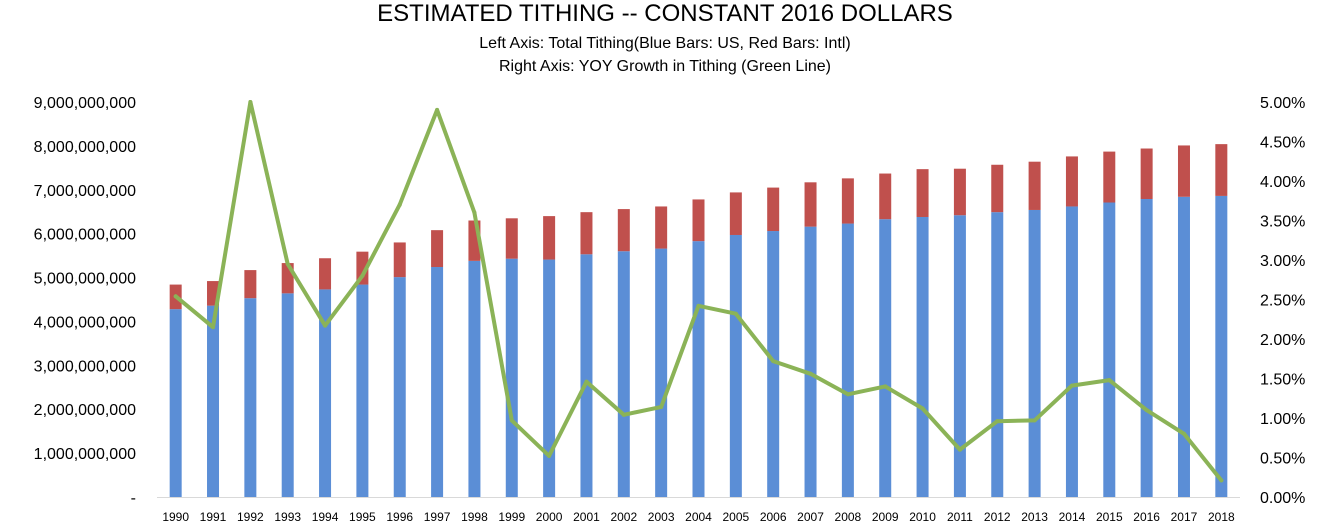 This screenshot has height=528, width=1330. Describe the element at coordinates (1146, 517) in the screenshot. I see `x-tick-label: 2016` at that location.